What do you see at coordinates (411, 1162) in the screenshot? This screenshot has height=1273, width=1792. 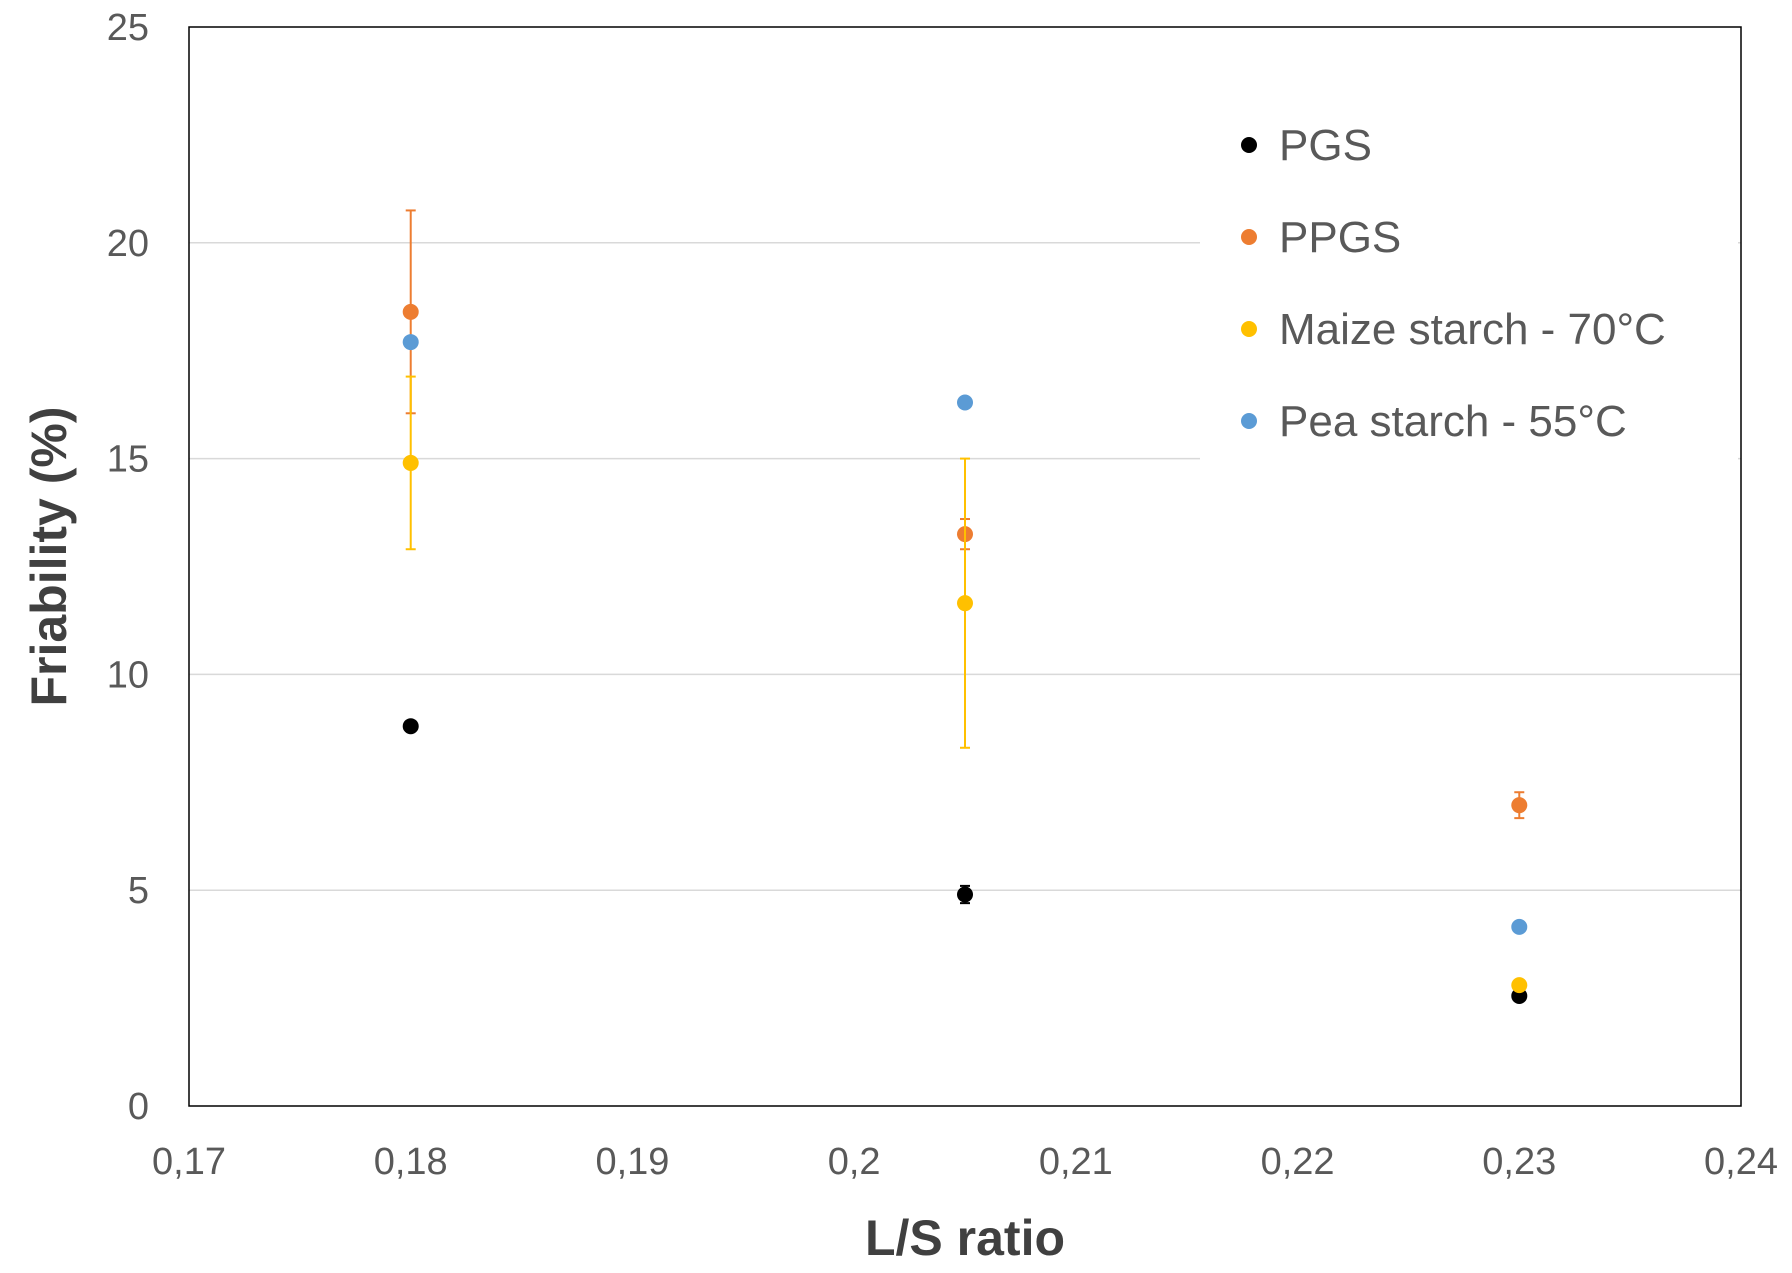 I see `x-tick-label: 0,18` at bounding box center [411, 1162].